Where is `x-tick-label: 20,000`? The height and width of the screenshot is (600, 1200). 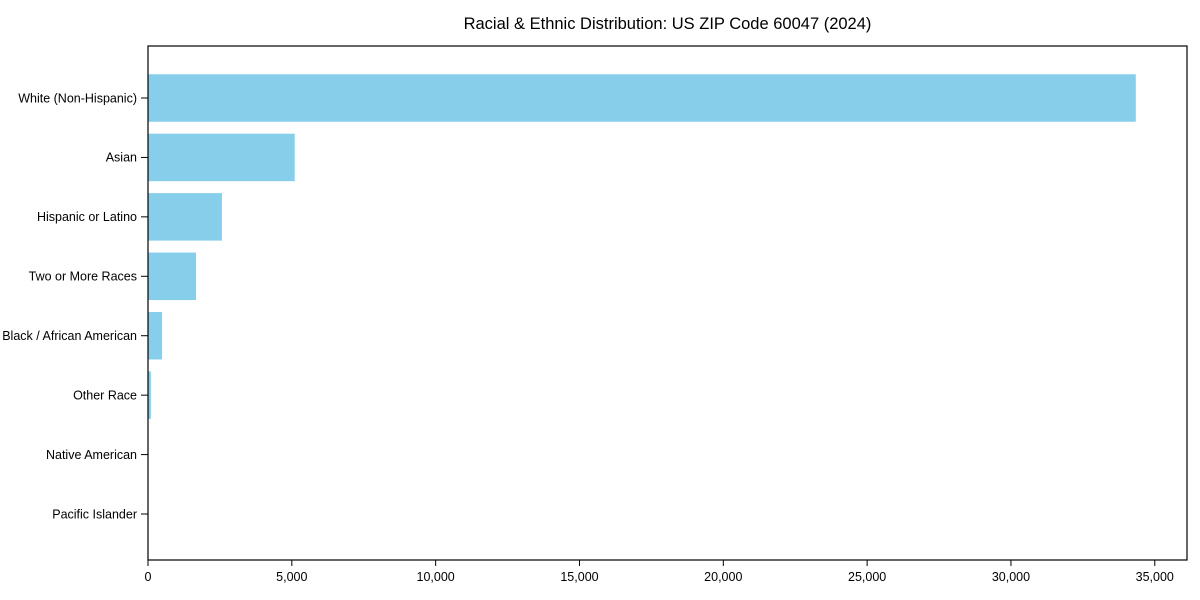
x-tick-label: 20,000 is located at coordinates (723, 577).